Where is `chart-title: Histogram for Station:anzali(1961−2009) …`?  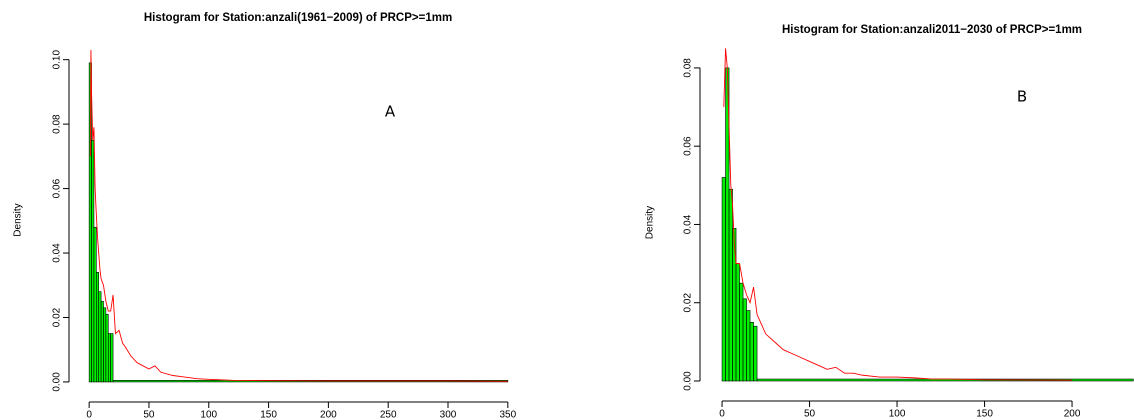
chart-title: Histogram for Station:anzali(1961−2009) … is located at coordinates (298, 18).